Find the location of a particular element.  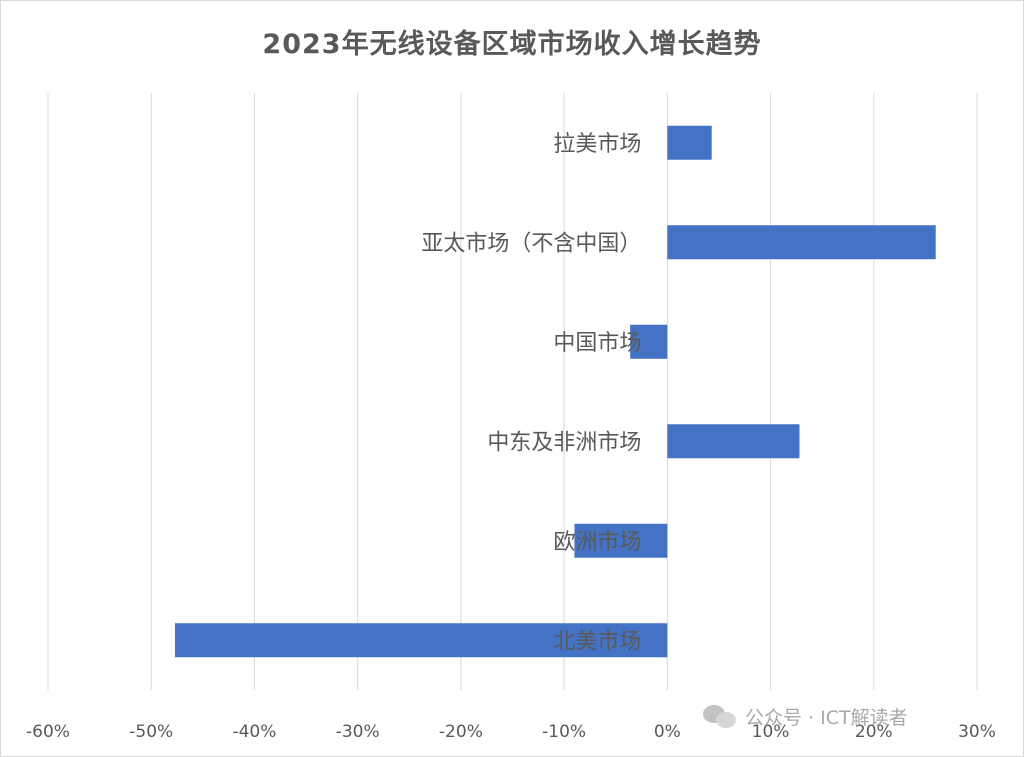

x-tick-label: -30% is located at coordinates (358, 732).